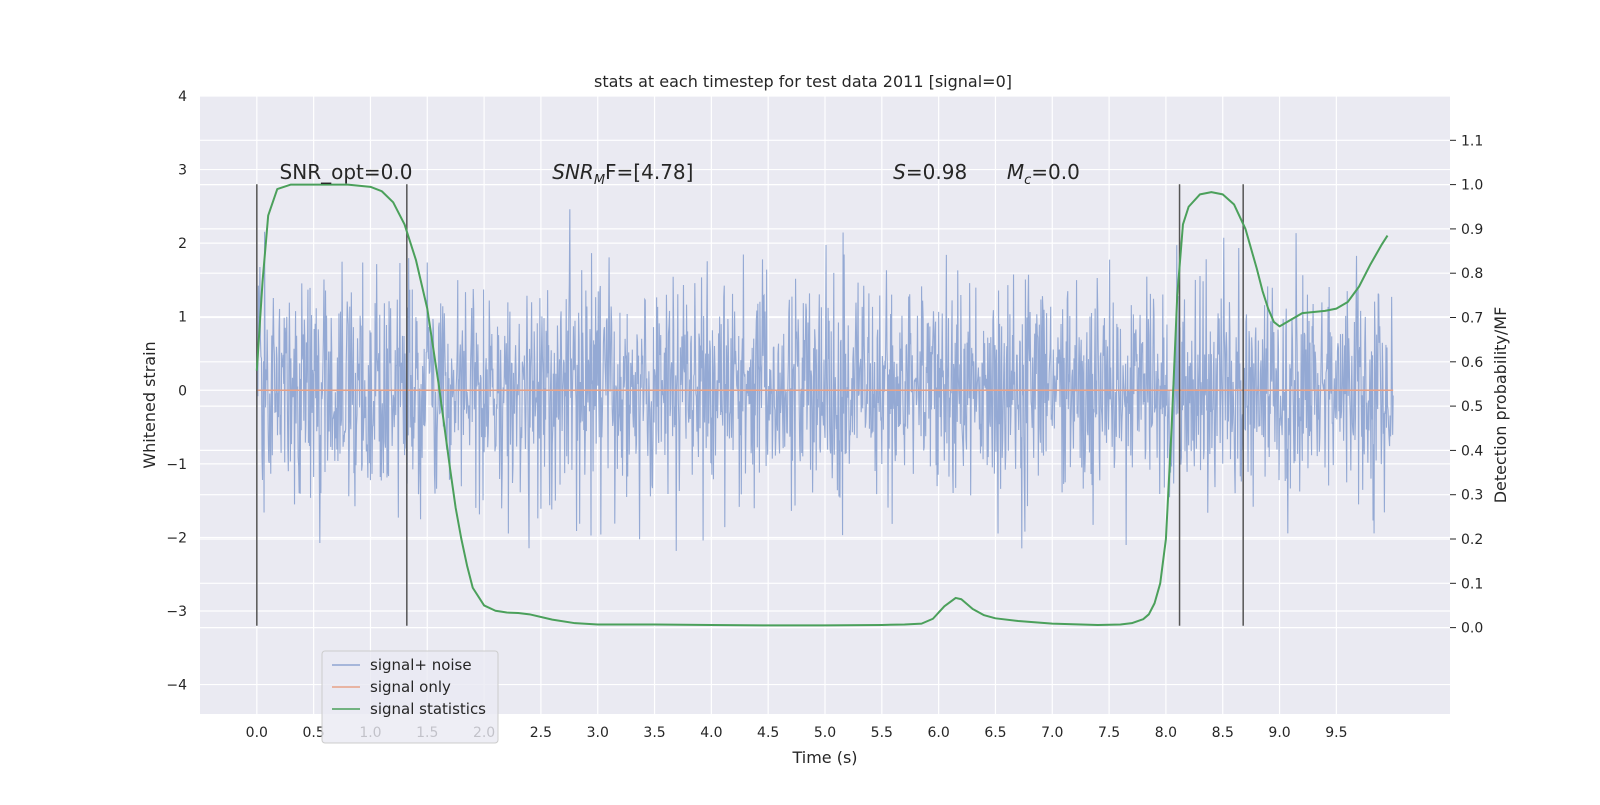 This screenshot has width=1600, height=805. What do you see at coordinates (1055, 172) in the screenshot?
I see `annotation-mc-value: =0.0` at bounding box center [1055, 172].